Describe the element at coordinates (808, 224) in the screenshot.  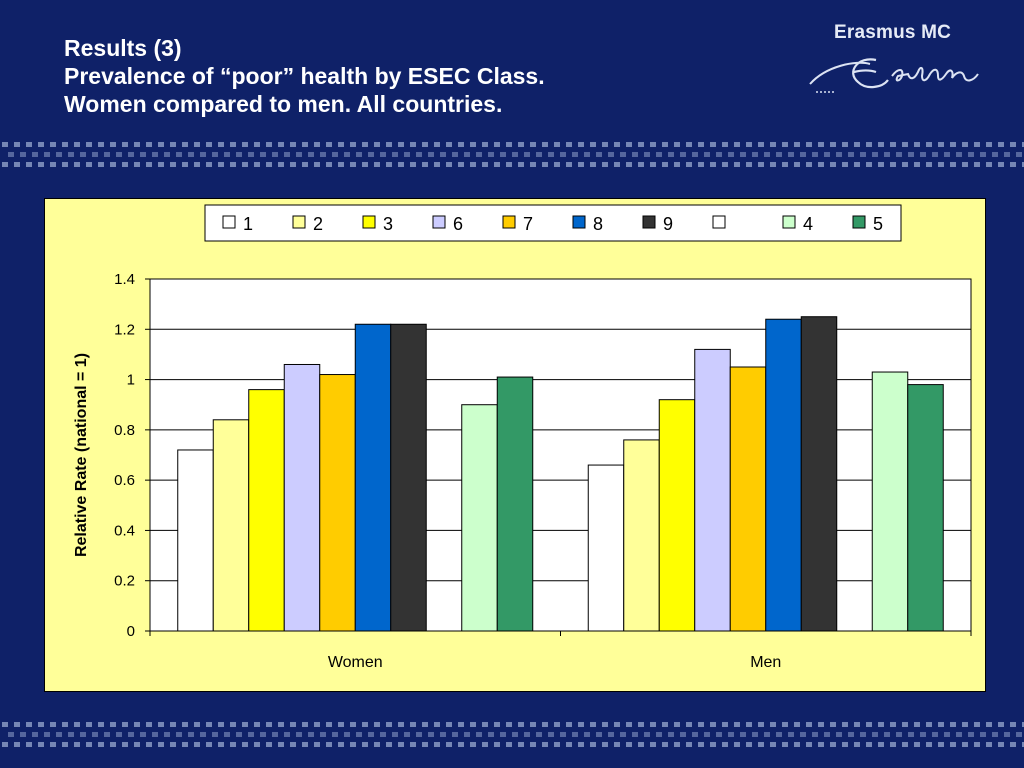
I see `legend-label: 4` at that location.